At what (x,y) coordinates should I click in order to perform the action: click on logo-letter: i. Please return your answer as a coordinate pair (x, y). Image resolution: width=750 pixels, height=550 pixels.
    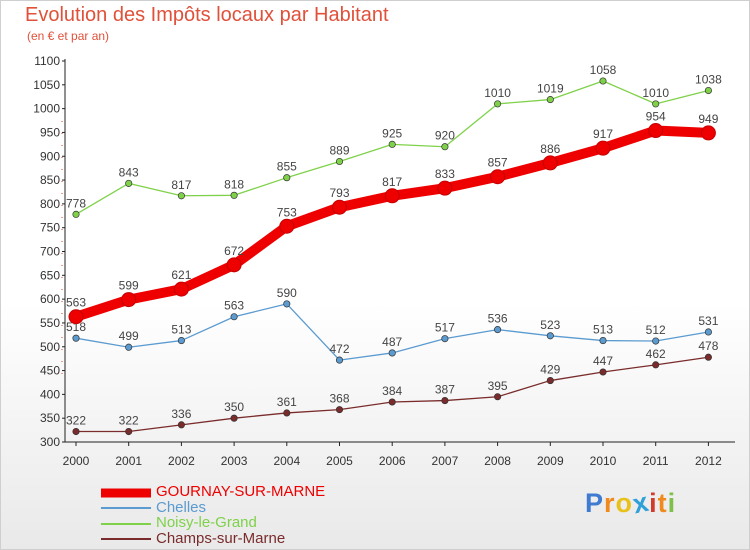
    Looking at the image, I should click on (653, 503).